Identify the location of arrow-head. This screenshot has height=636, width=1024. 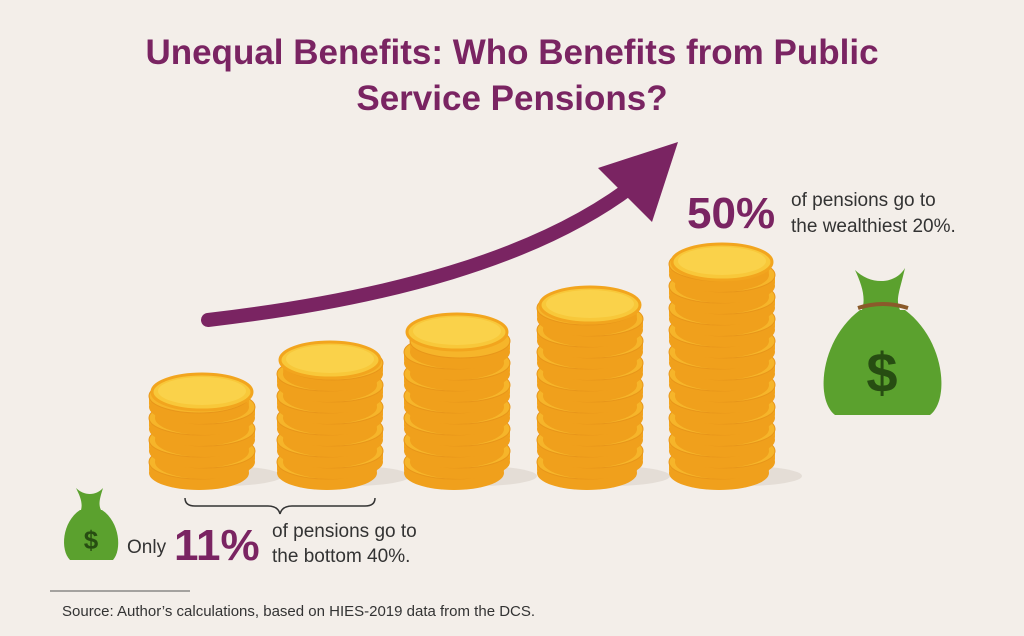
(638, 182).